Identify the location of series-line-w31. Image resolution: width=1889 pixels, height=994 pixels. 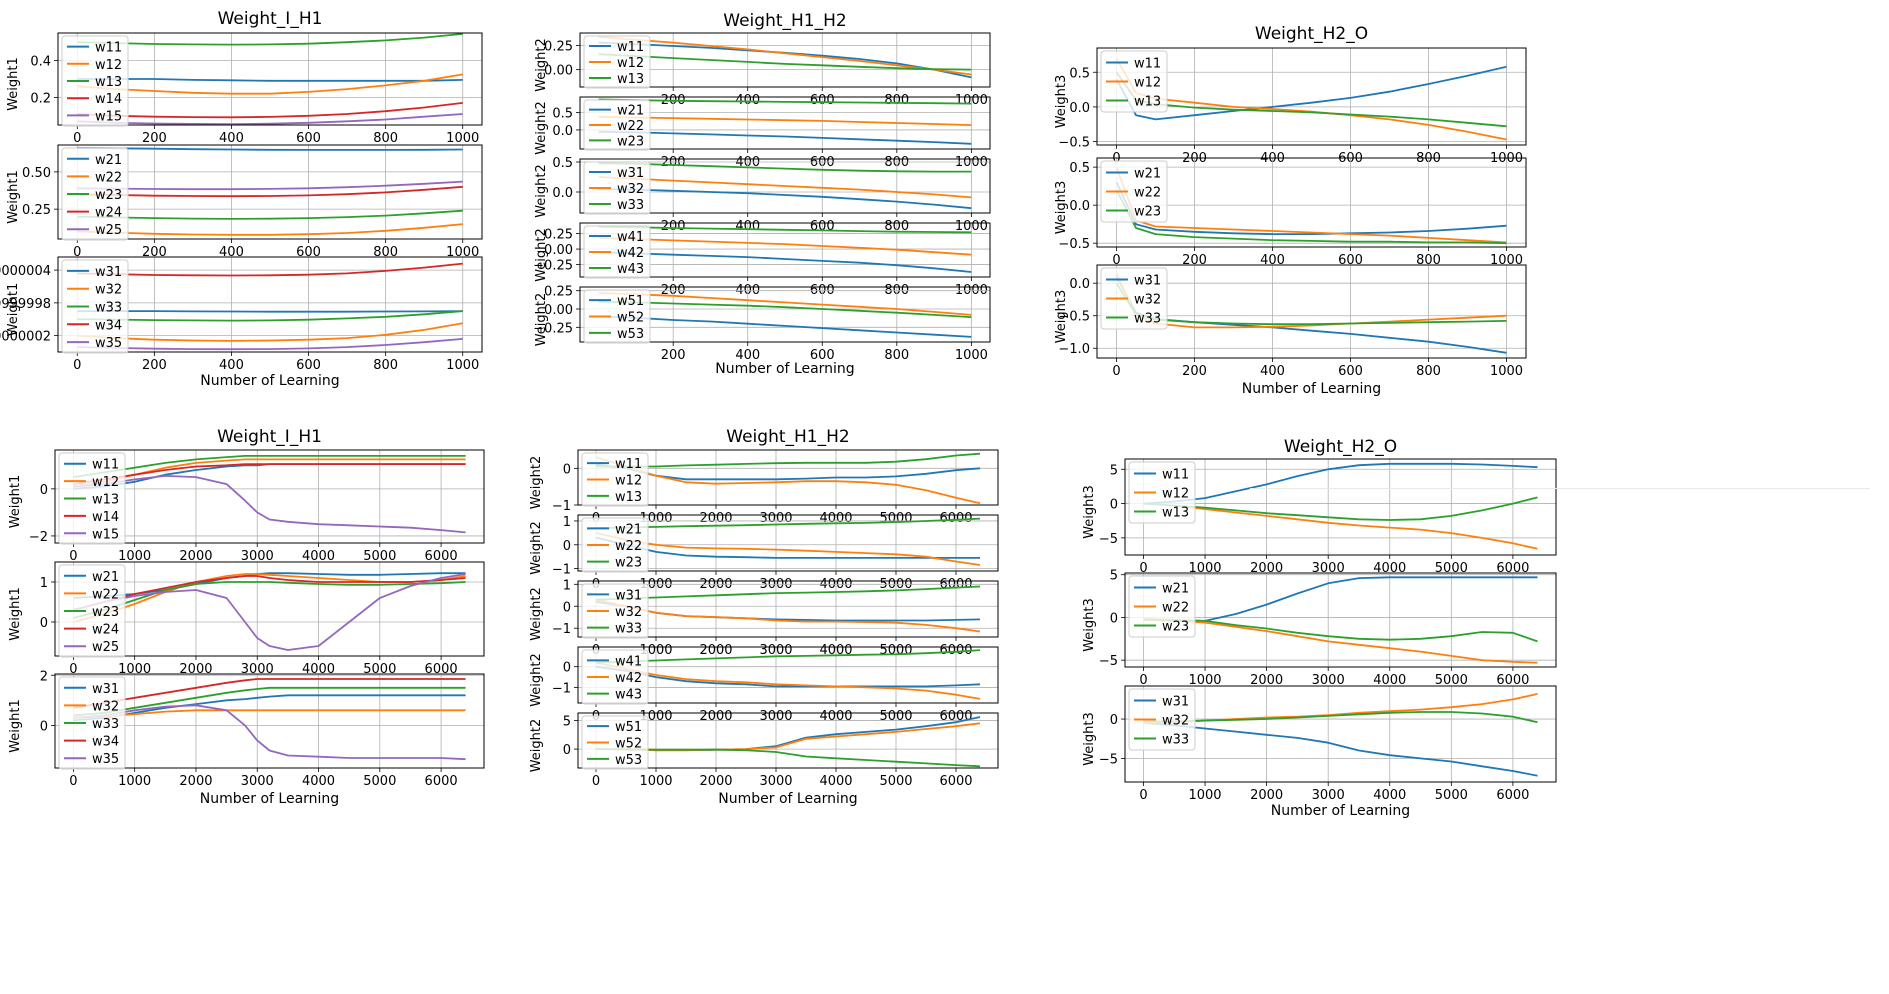
(270, 311).